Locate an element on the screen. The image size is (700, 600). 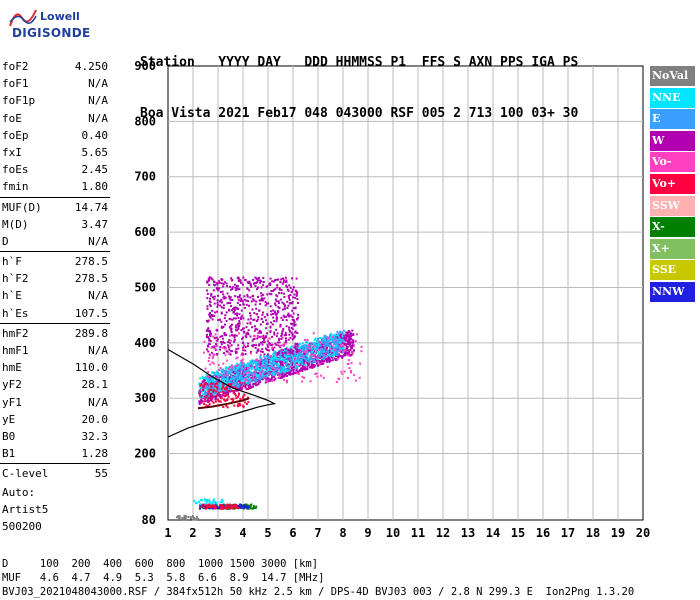
polarization-legend: NoVal NNE E W Vo- Vo+ SSW X- X+ SSE NNW is located at coordinates (672, 185).